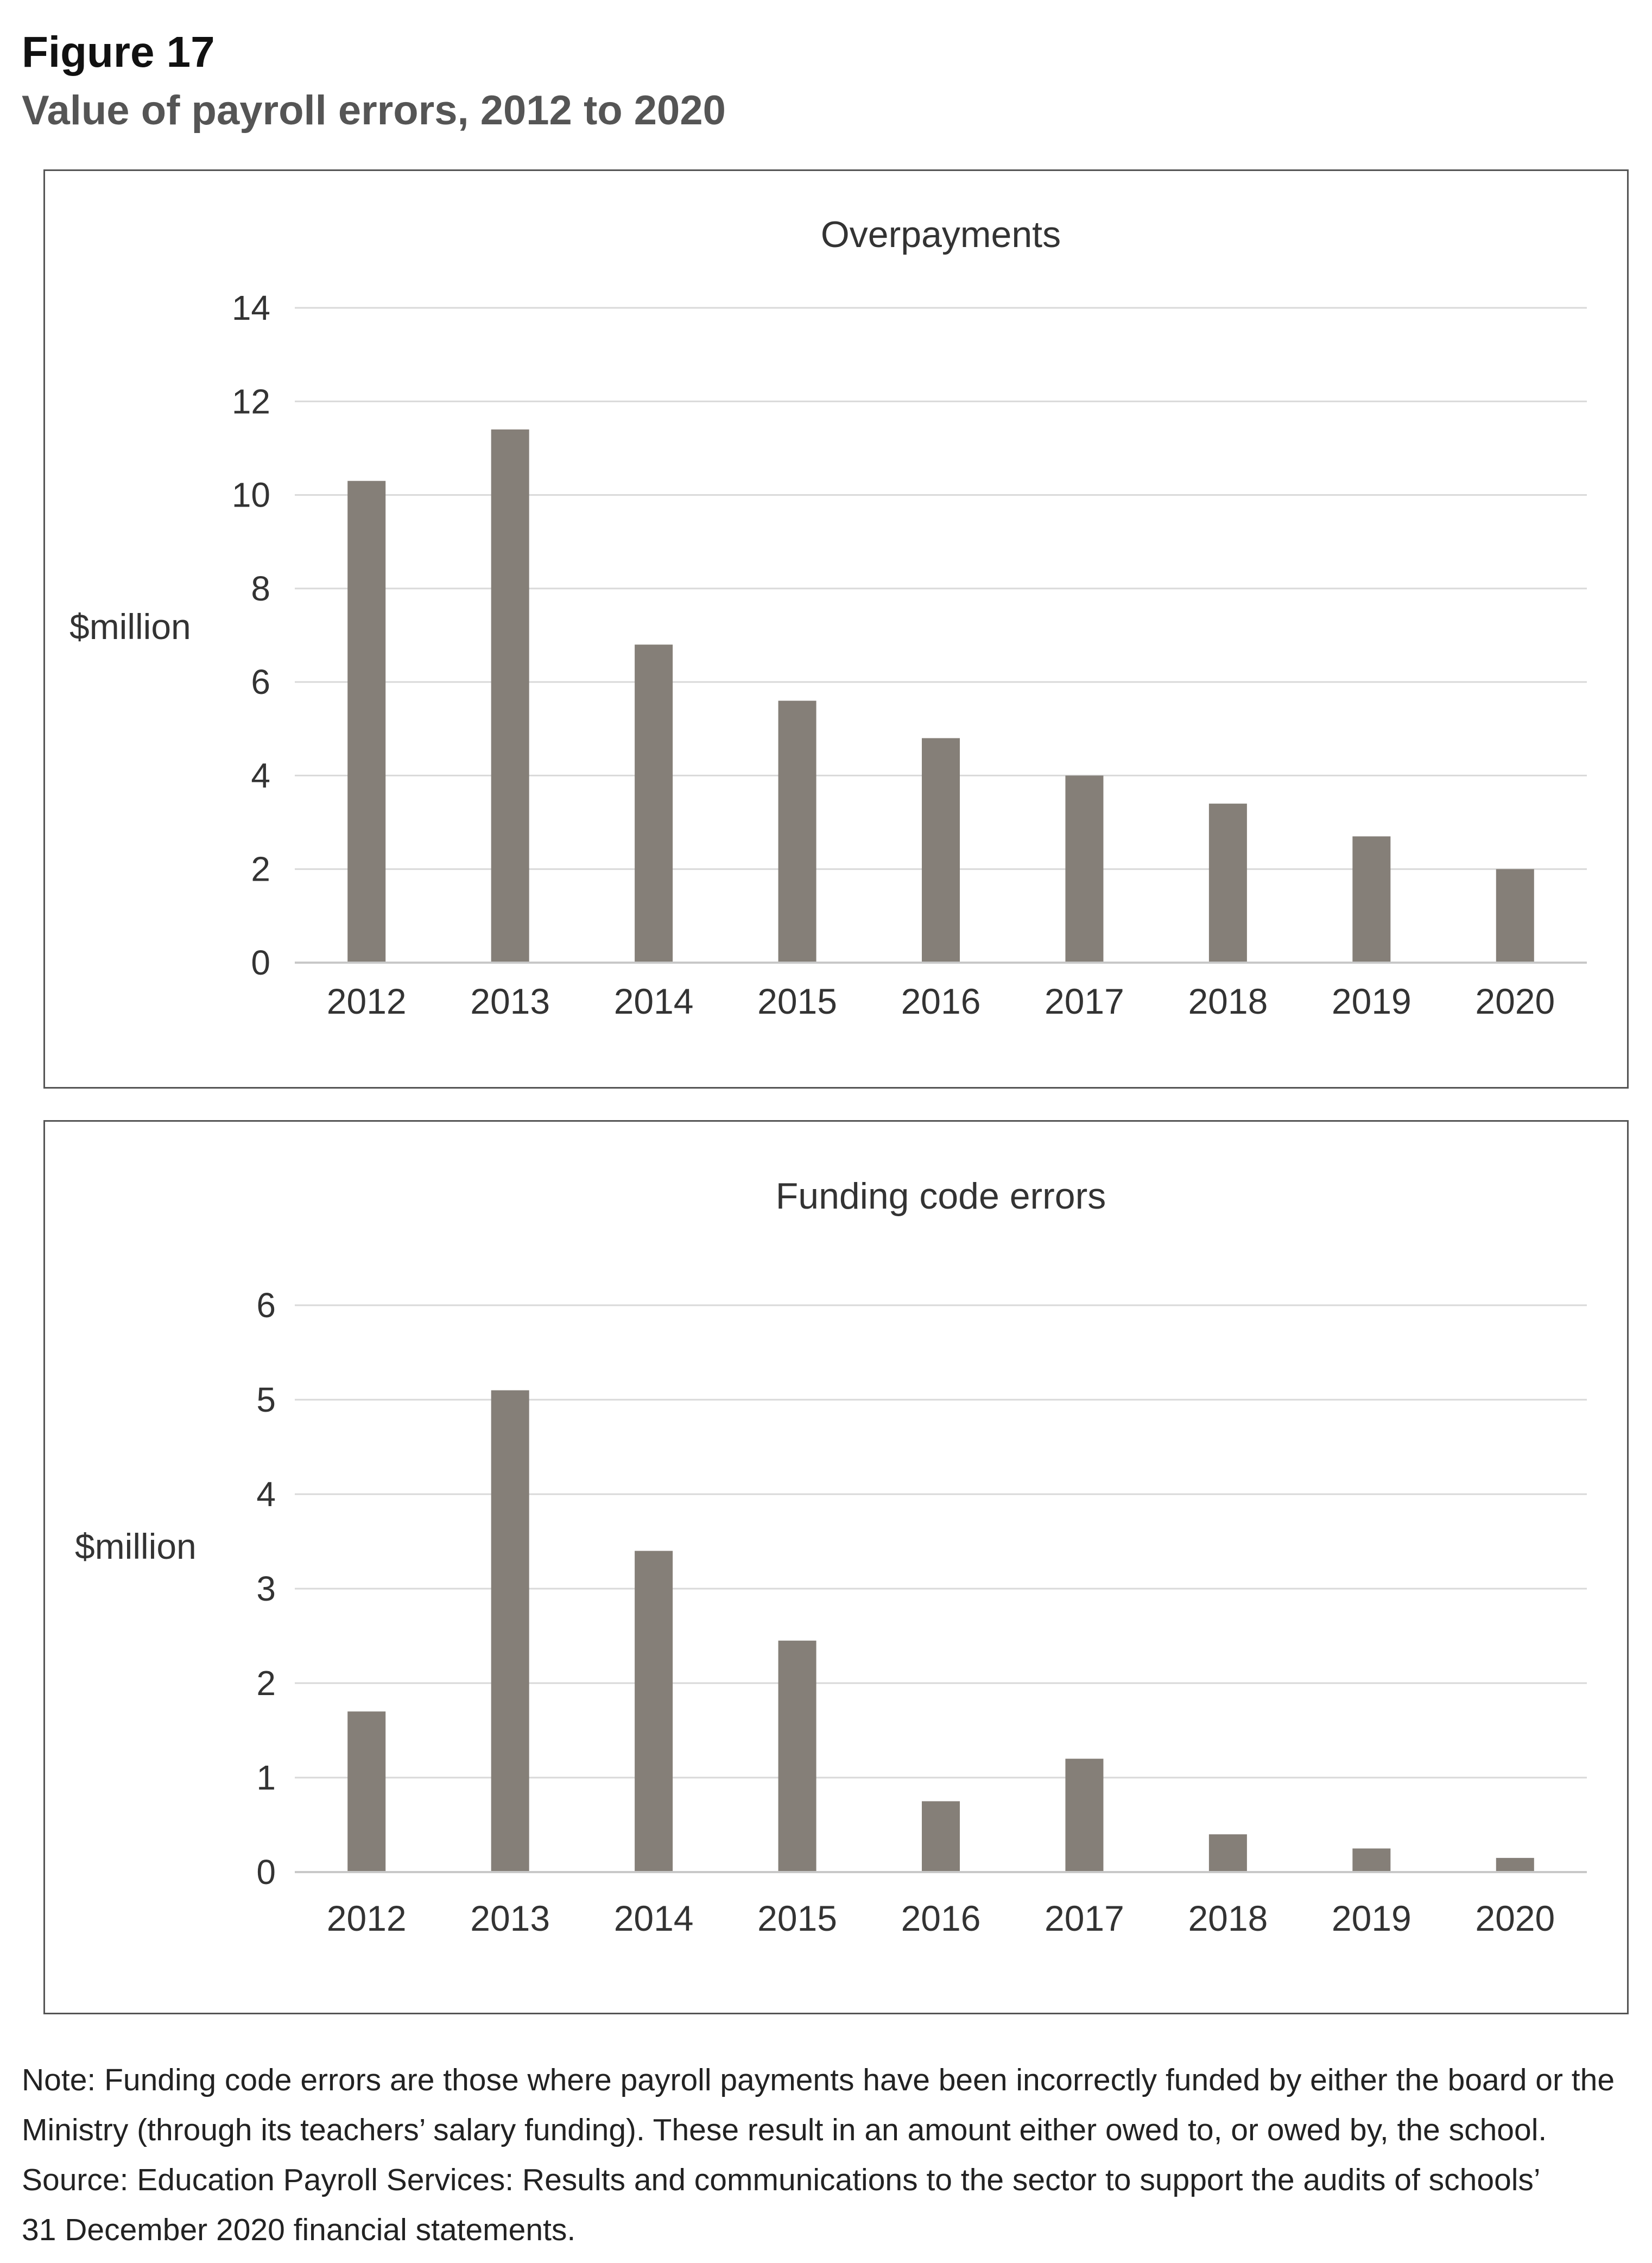 The height and width of the screenshot is (2263, 1652). Describe the element at coordinates (251, 307) in the screenshot. I see `y-tick-label: 14` at that location.